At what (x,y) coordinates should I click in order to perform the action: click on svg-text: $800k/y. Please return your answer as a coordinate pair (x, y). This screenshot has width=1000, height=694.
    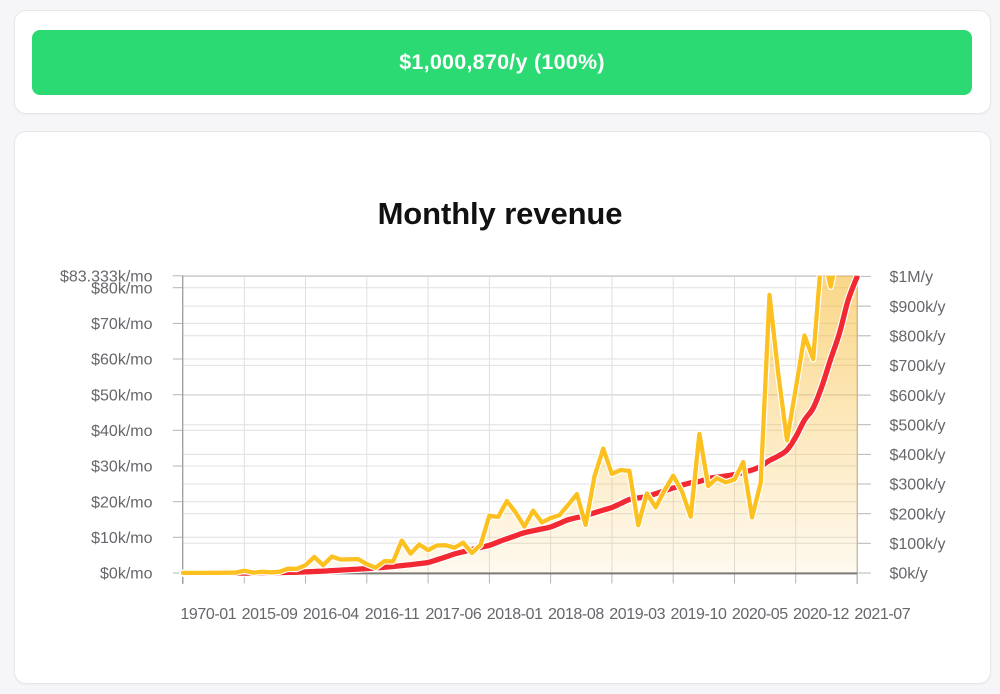
    Looking at the image, I should click on (918, 337).